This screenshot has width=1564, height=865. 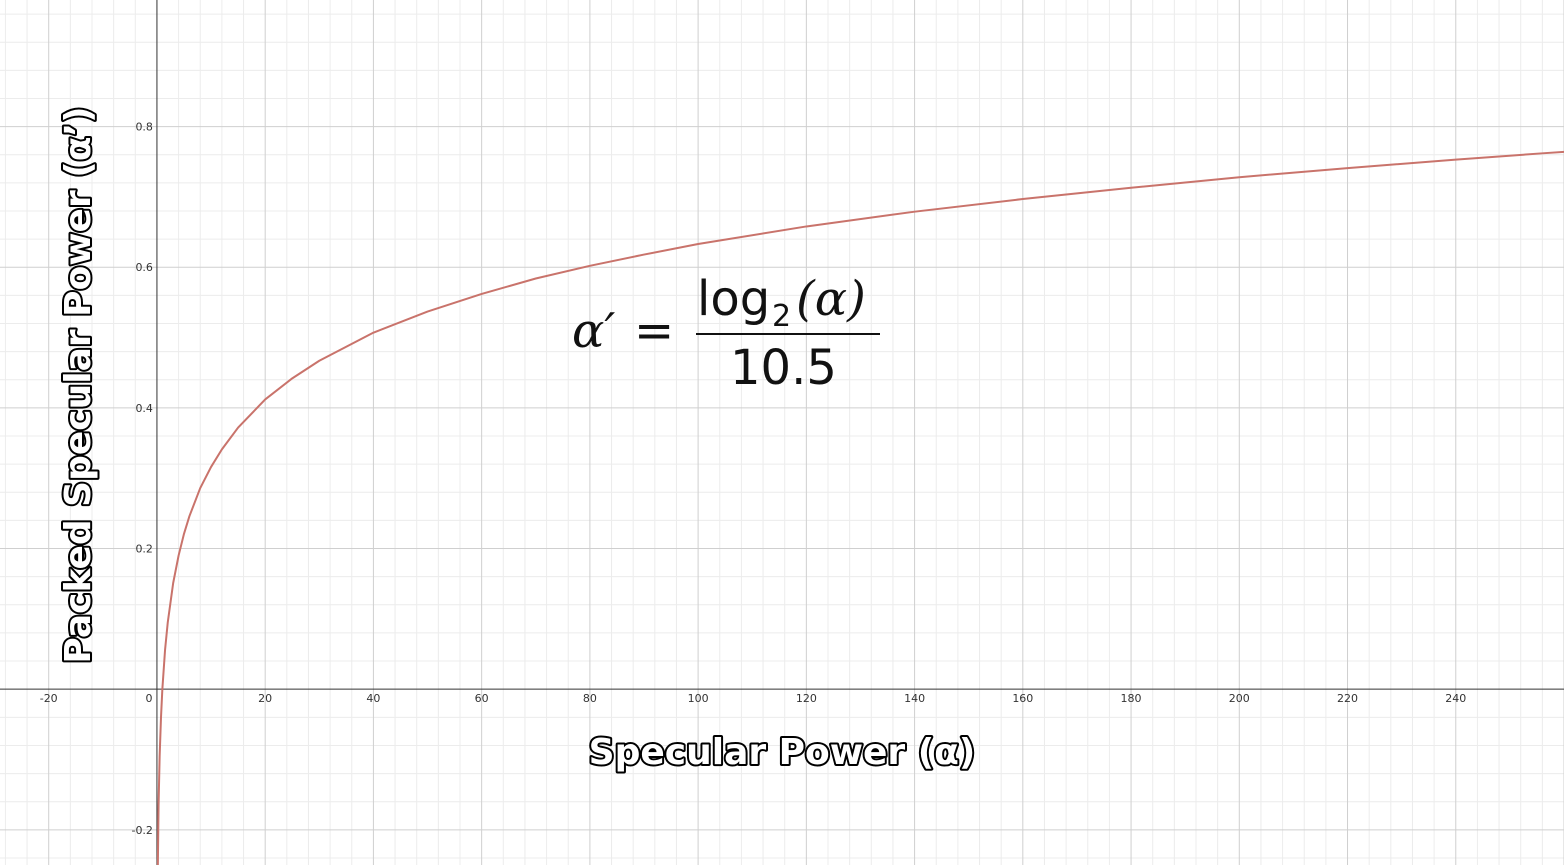 I want to click on x-tick-label: 100, so click(x=698, y=698).